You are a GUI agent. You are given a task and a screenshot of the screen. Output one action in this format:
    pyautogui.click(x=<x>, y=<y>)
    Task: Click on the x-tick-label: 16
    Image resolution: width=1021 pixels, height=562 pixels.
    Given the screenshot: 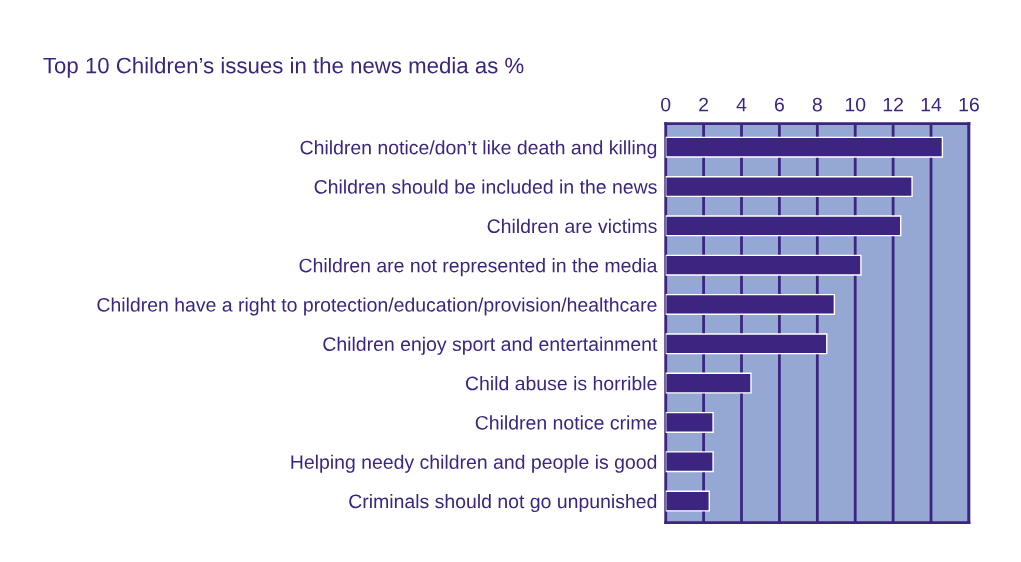 What is the action you would take?
    pyautogui.click(x=969, y=104)
    